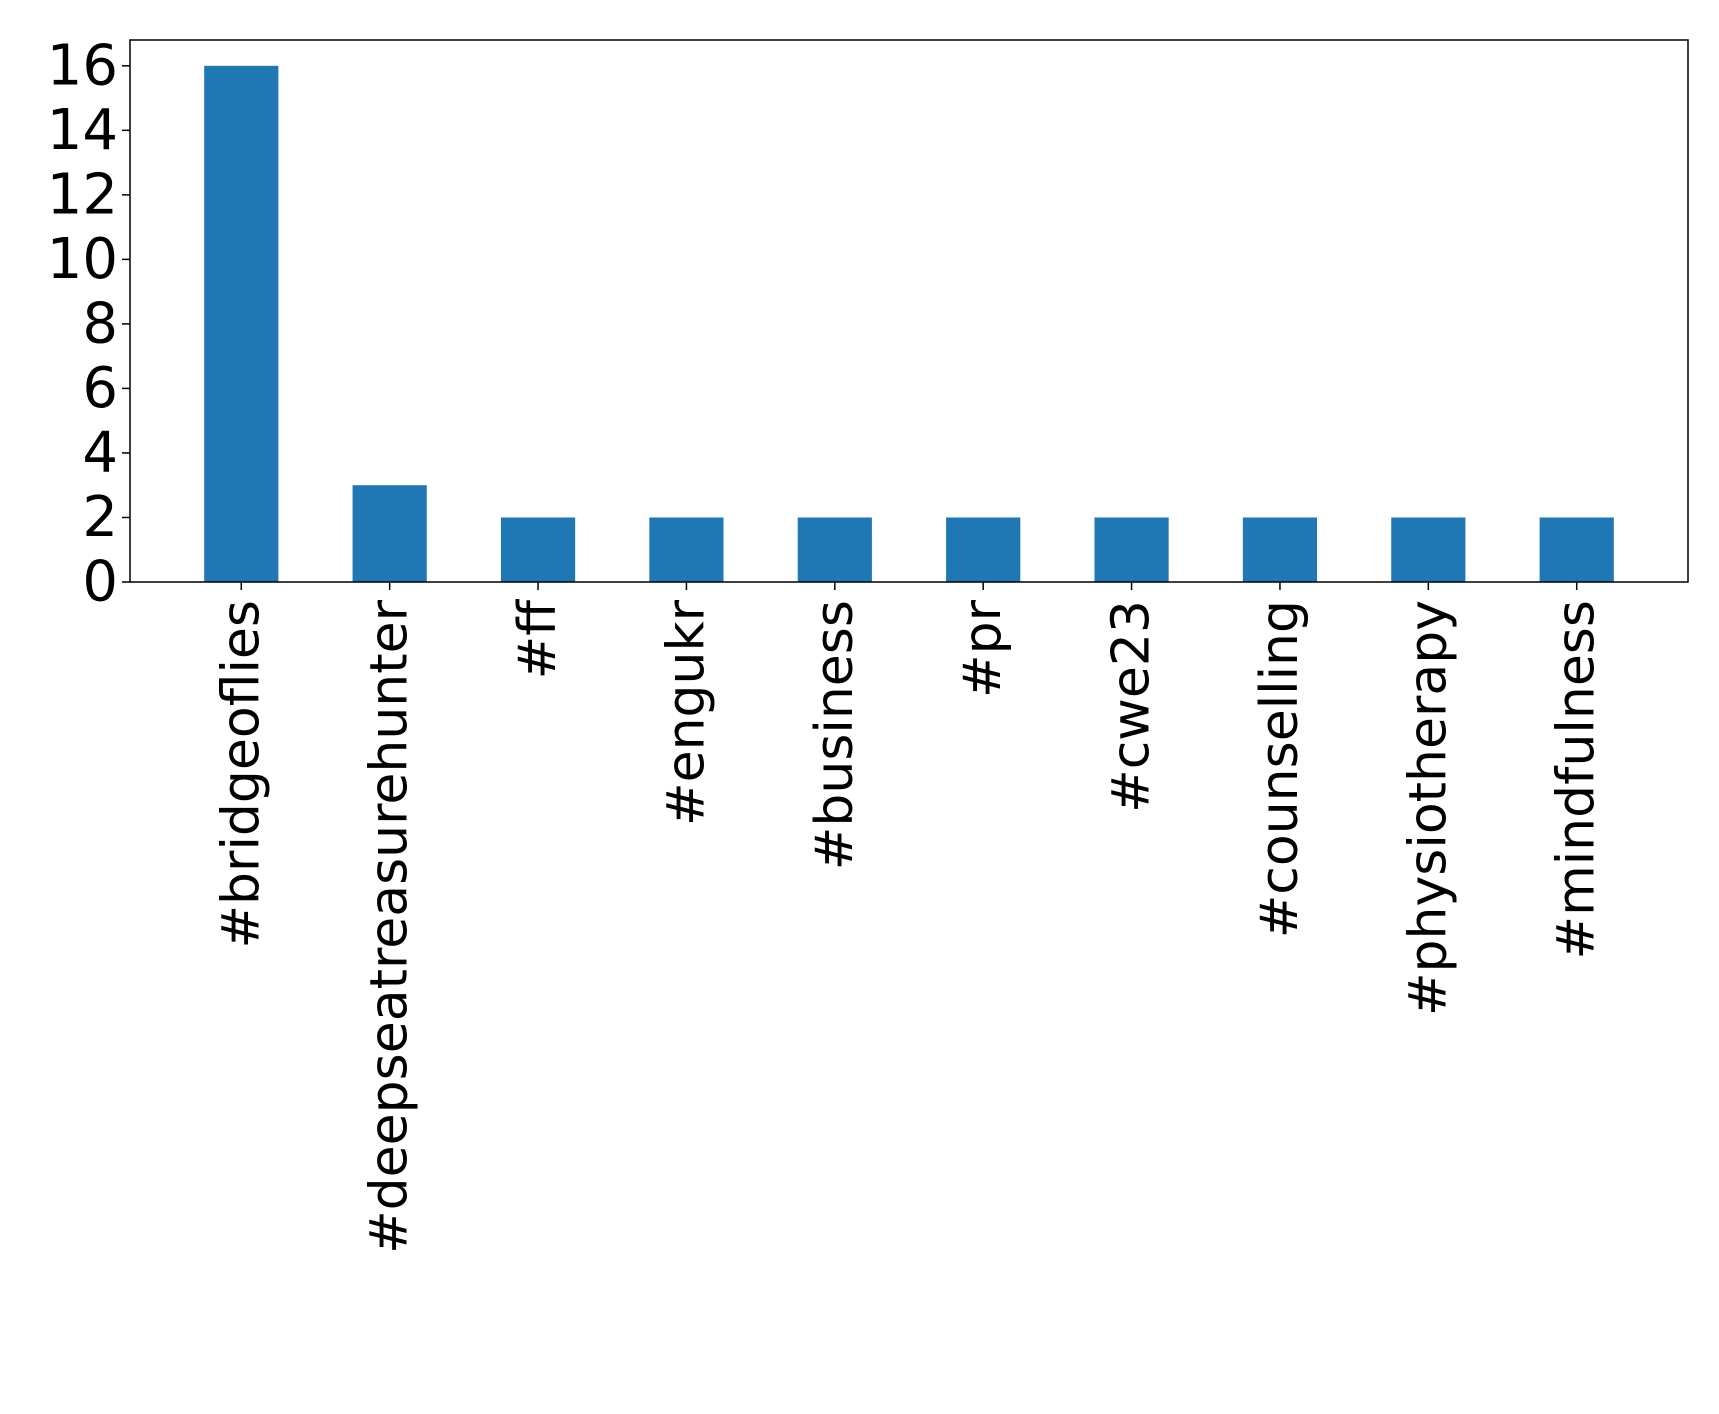 The image size is (1719, 1414). Describe the element at coordinates (241, 324) in the screenshot. I see `bar-bridgeoflies` at that location.